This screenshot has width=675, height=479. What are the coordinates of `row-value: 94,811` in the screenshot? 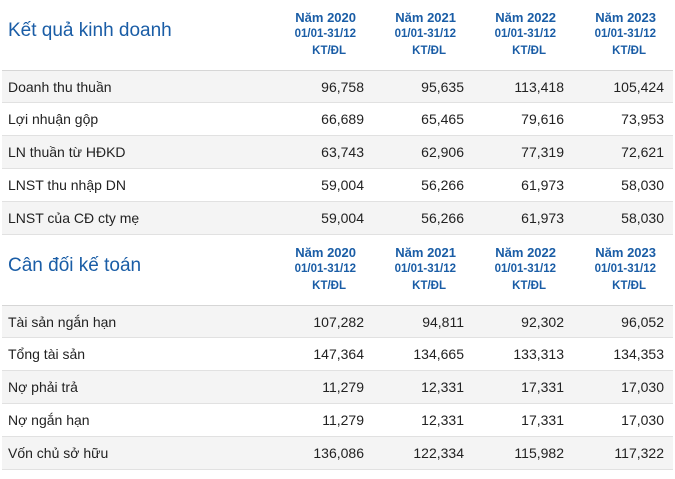 It's located at (443, 321).